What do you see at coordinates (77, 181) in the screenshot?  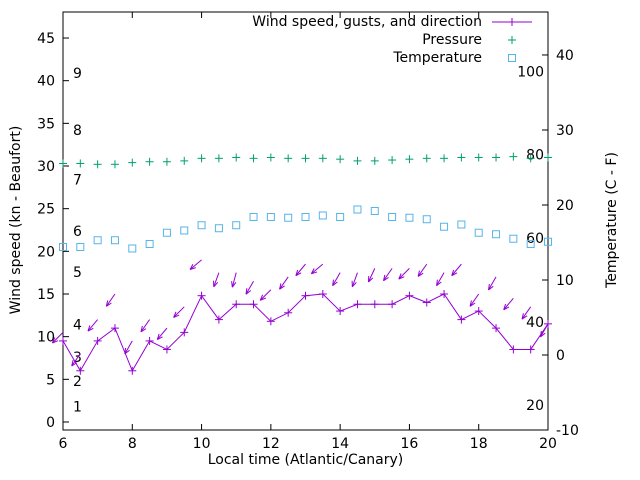 I see `svg-text: 7` at bounding box center [77, 181].